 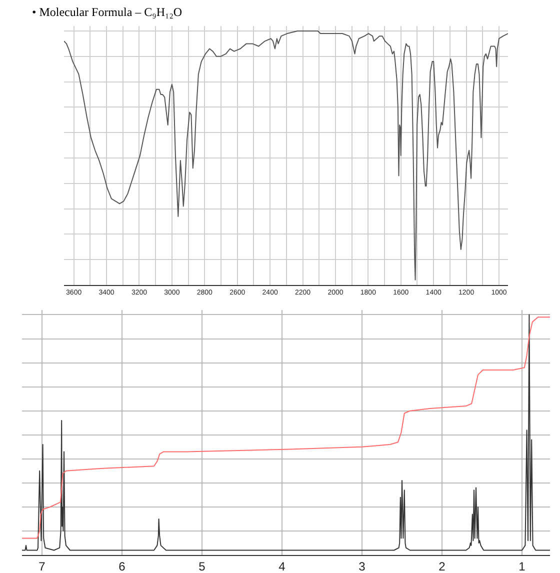 I want to click on x-tick-label: 2, so click(x=442, y=566).